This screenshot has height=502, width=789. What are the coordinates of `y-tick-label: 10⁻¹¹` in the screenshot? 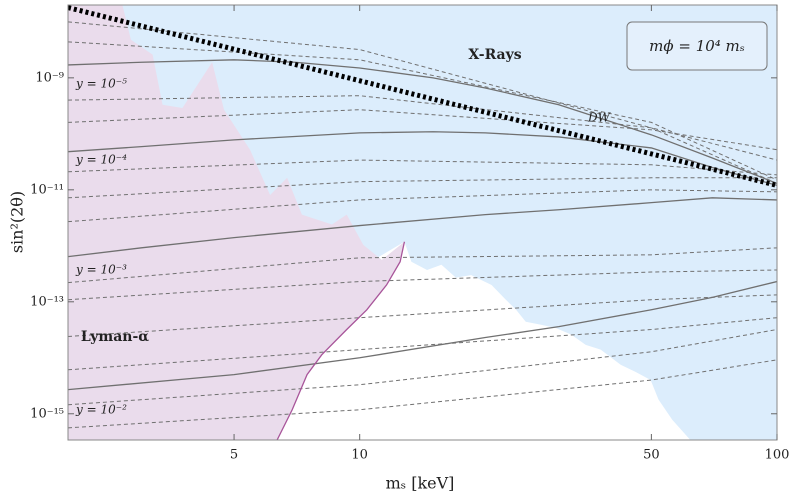 It's located at (47, 189).